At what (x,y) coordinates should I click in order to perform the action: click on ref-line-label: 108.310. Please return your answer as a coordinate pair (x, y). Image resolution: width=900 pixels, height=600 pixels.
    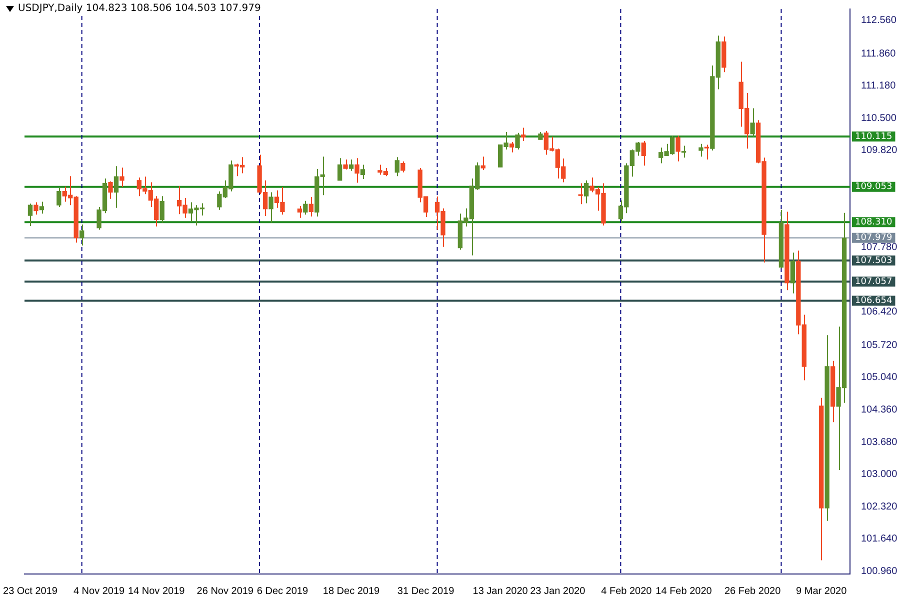
    Looking at the image, I should click on (873, 223).